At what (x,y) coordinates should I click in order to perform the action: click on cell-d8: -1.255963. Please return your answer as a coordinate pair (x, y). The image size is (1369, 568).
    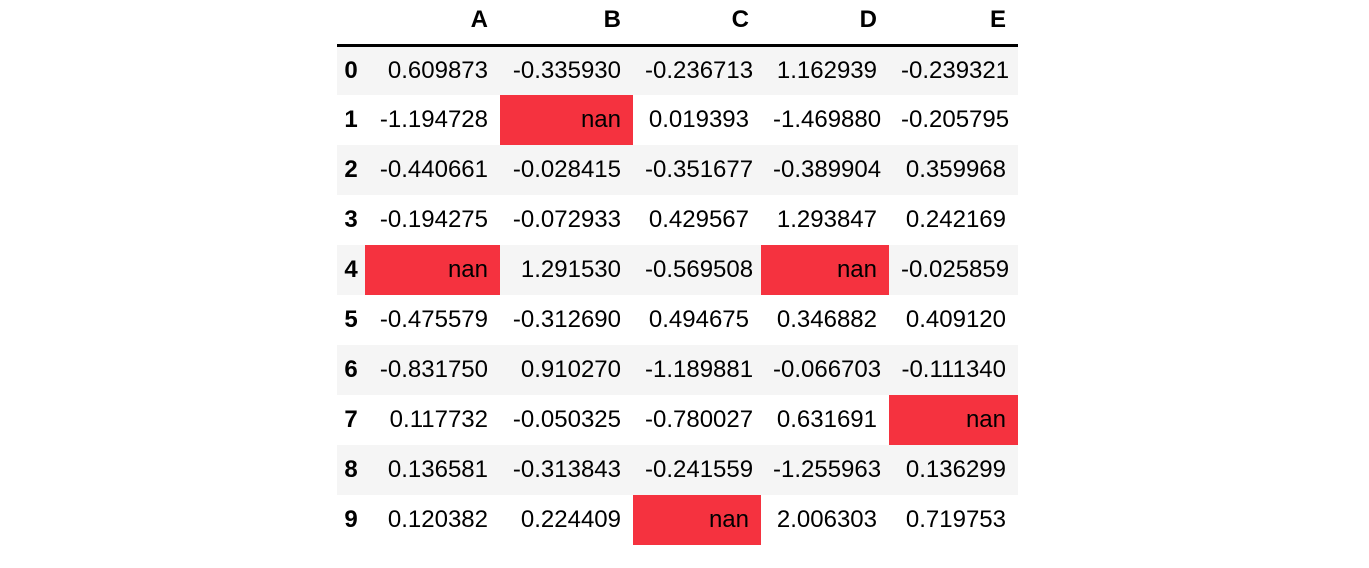
    Looking at the image, I should click on (827, 469).